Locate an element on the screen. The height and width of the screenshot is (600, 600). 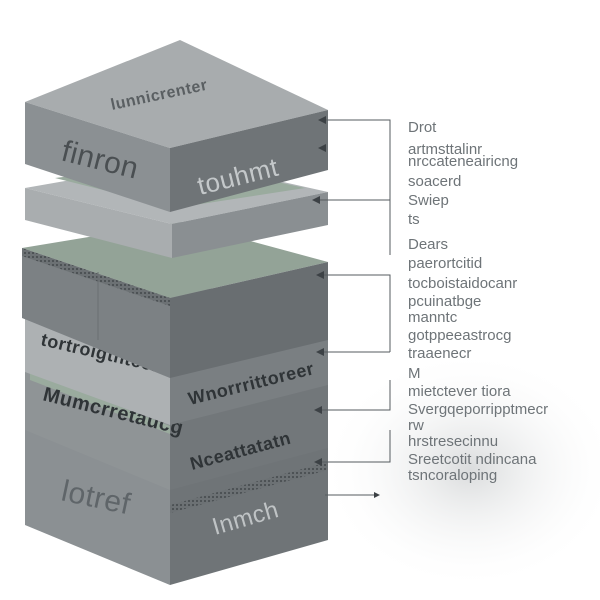
layer-2-left is located at coordinates (98, 223).